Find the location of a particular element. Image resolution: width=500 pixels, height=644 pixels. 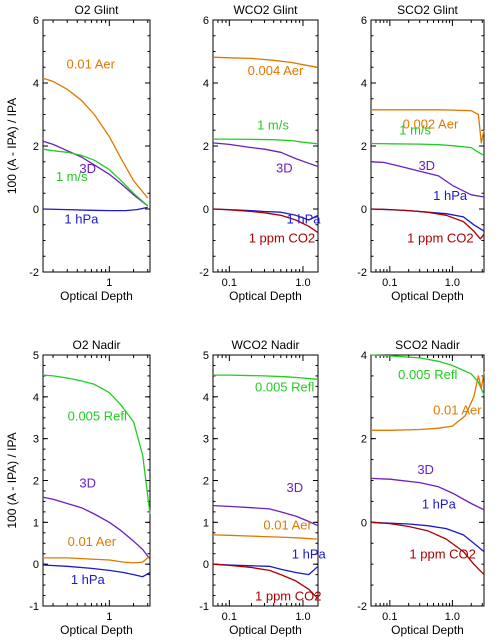

y-tick-label: 1 is located at coordinates (206, 523).